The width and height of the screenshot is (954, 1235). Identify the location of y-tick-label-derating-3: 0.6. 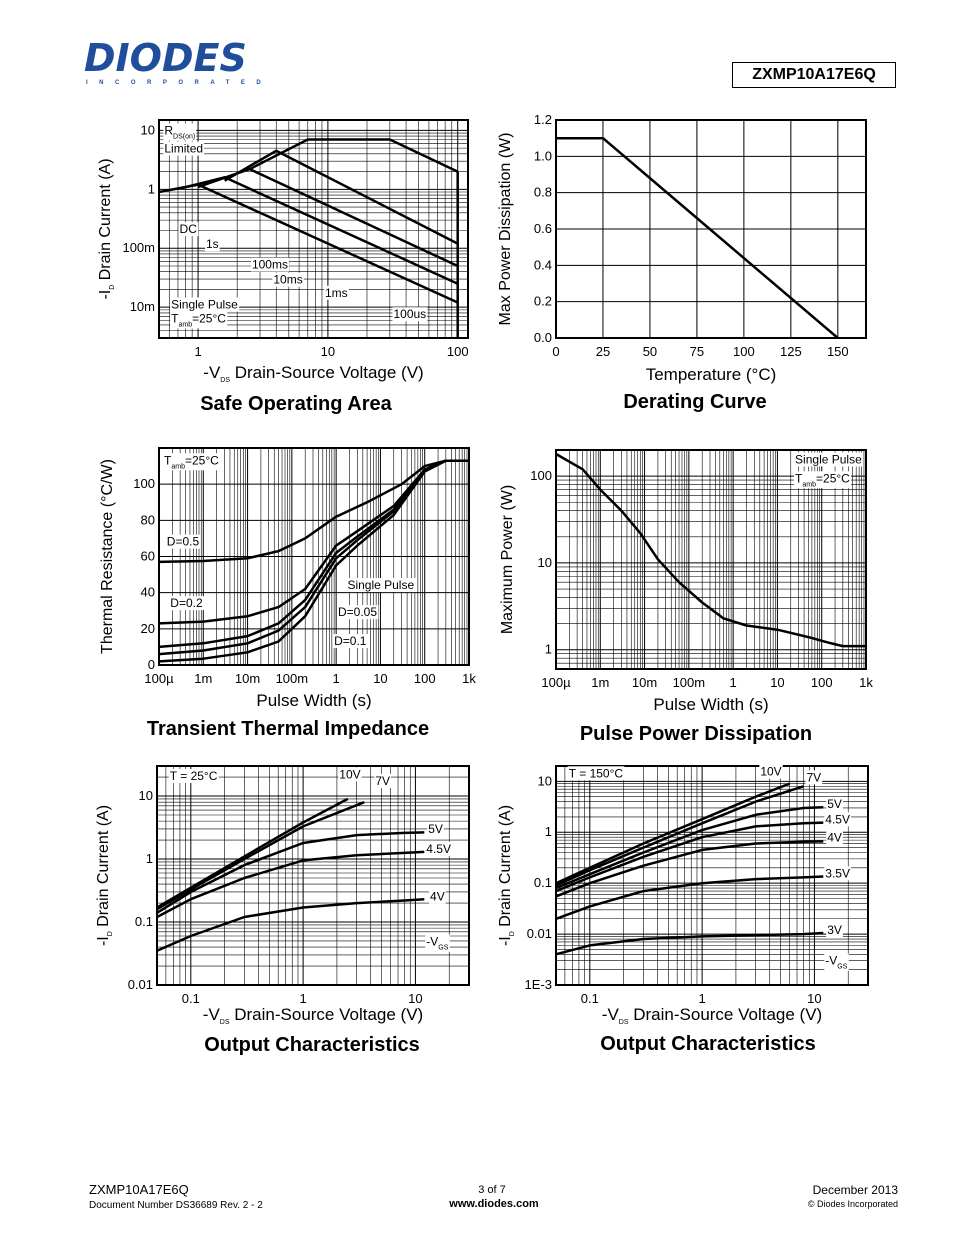
(543, 228).